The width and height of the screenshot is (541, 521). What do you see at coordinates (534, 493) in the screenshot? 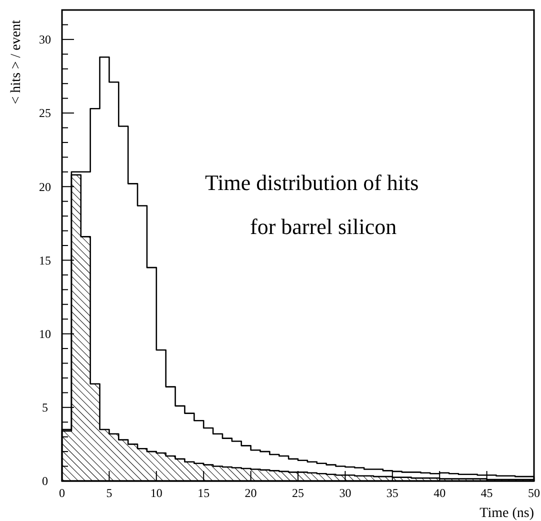
I see `x-tick-label: 50` at bounding box center [534, 493].